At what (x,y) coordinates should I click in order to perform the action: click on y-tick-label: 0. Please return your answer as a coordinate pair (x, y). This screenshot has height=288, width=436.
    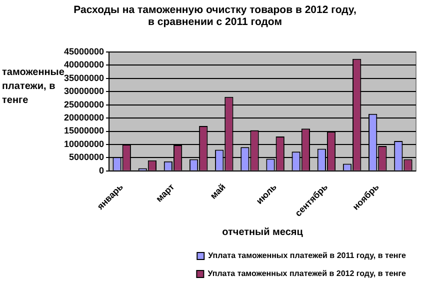
    Looking at the image, I should click on (101, 170).